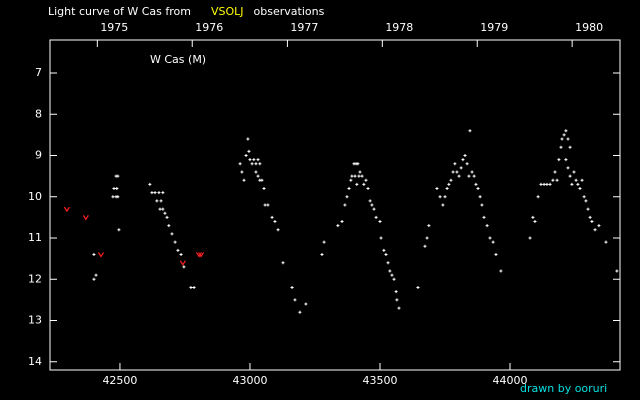 The image size is (640, 400). Describe the element at coordinates (379, 380) in the screenshot. I see `x-tick-label: 43500` at that location.